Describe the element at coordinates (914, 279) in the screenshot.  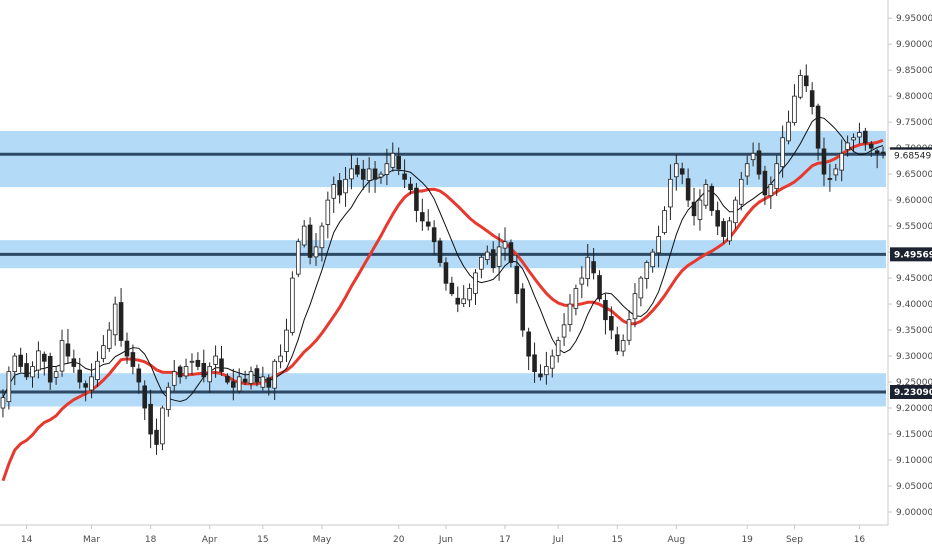
I see `price-tick-label: 9.45000` at that location.